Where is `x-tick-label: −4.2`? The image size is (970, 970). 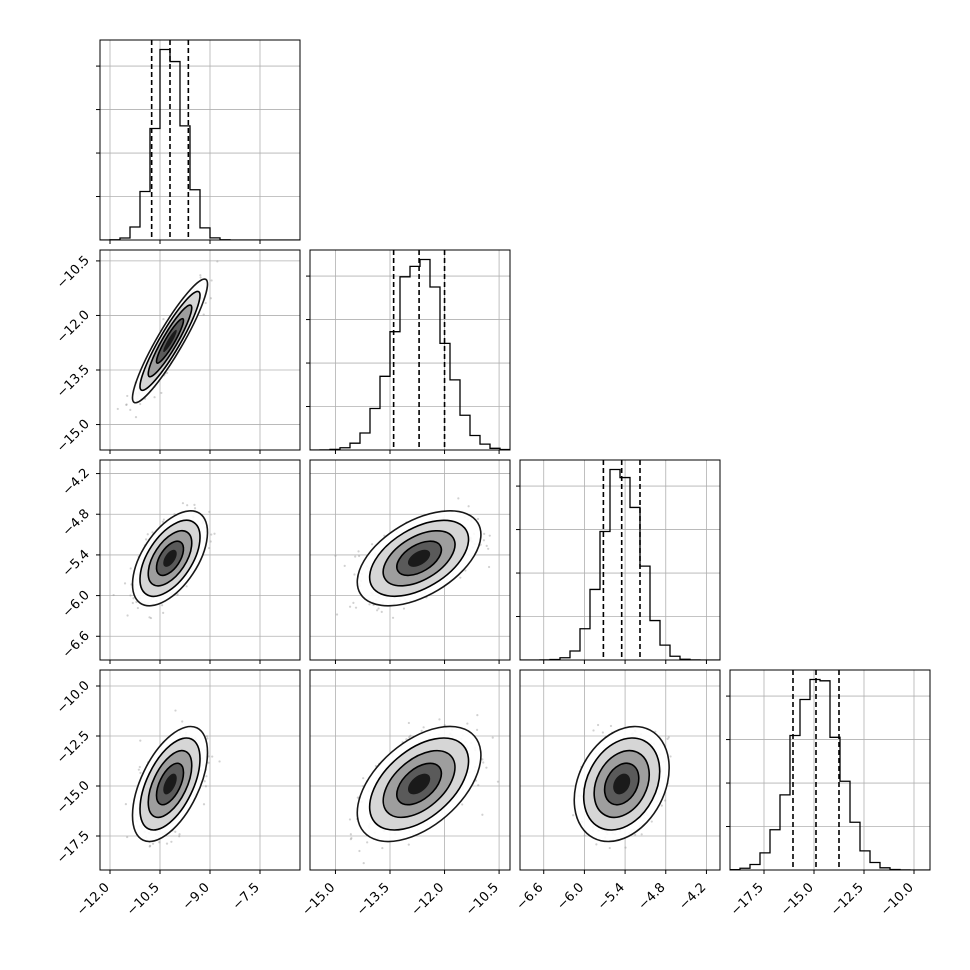
x-tick-label: −4.2 is located at coordinates (692, 896).